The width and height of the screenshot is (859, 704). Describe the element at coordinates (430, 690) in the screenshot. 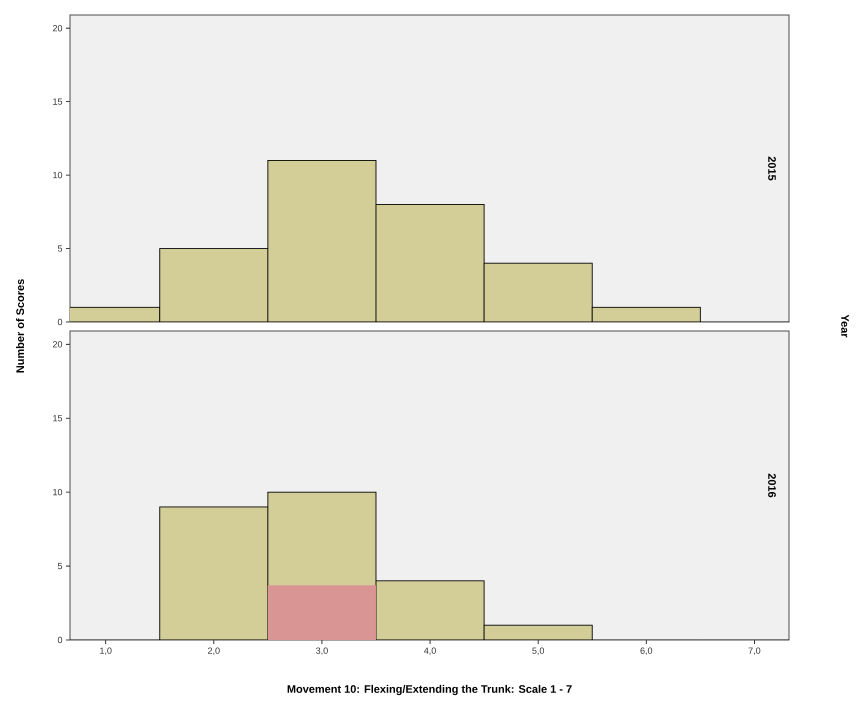

I see `x-axis-title: Movement 10: Flexing/Extending the Trunk: Scale 1 - 7` at that location.